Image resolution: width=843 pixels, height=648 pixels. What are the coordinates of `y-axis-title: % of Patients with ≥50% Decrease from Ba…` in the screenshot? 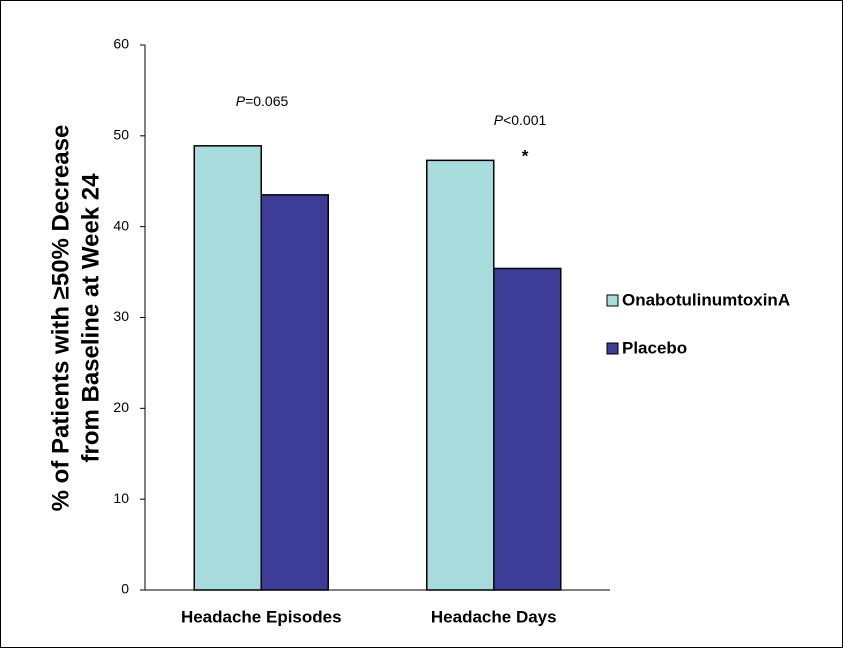 It's located at (75, 318).